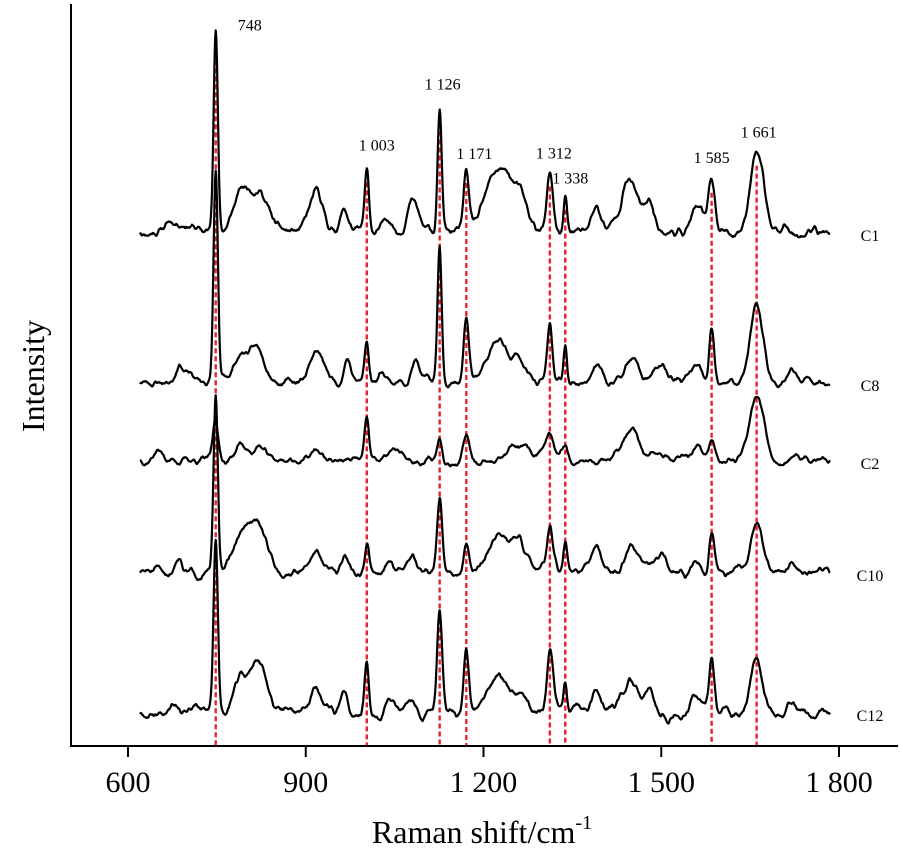  Describe the element at coordinates (870, 476) in the screenshot. I see `series-labels-group: C1 C8 C2 C10 C12` at that location.